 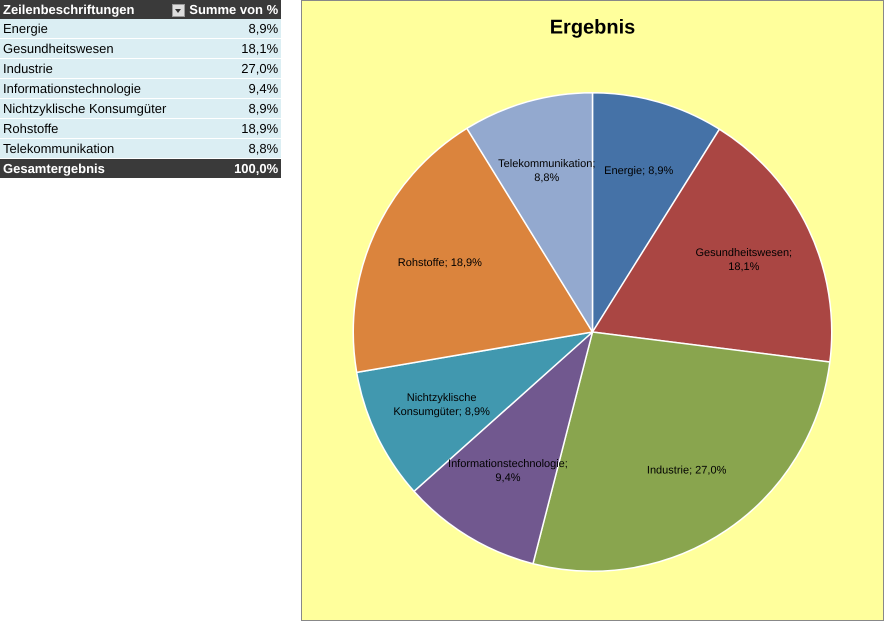 What do you see at coordinates (85, 168) in the screenshot?
I see `text: Gesamtergebnis` at bounding box center [85, 168].